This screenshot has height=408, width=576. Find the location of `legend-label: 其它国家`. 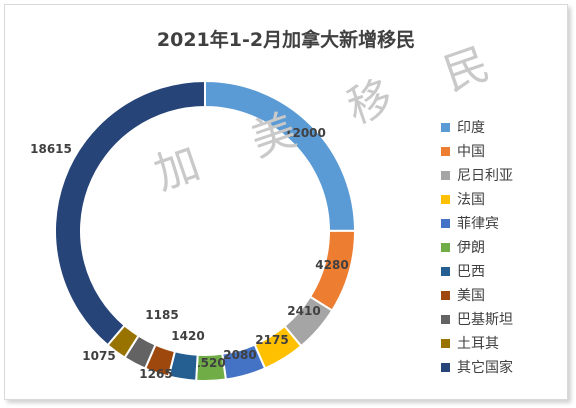

legend-label: 其它国家 is located at coordinates (485, 368).